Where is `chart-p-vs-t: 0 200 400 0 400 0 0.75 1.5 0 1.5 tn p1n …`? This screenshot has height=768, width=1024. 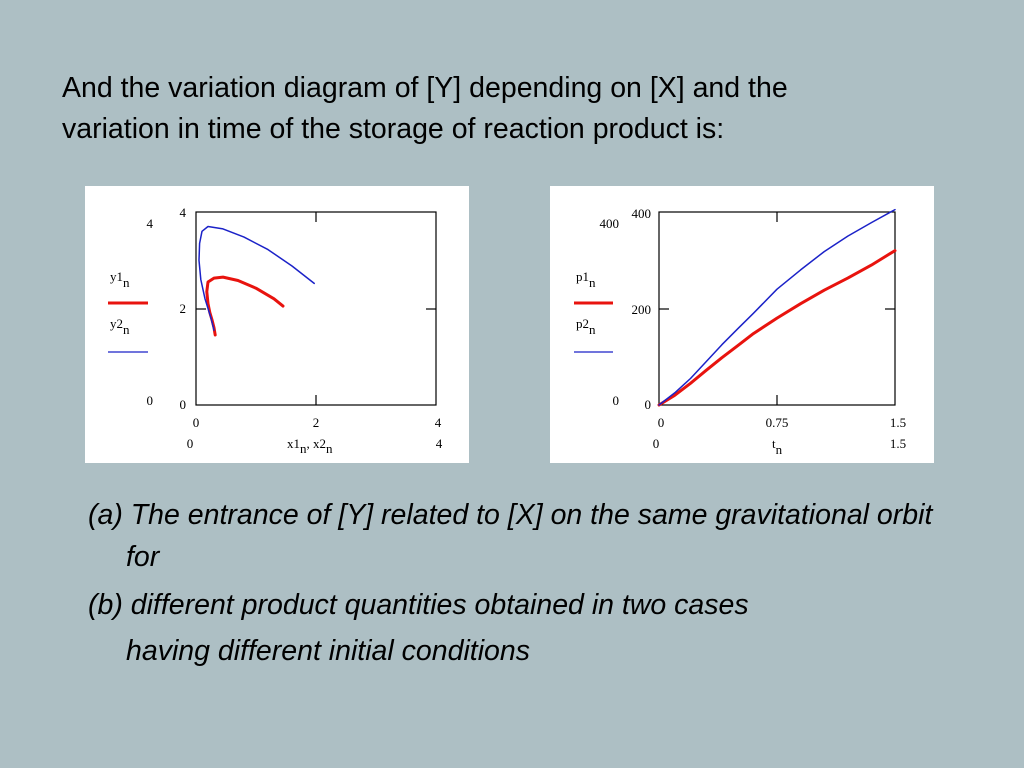 chart-p-vs-t: 0 200 400 0 400 0 0.75 1.5 0 1.5 tn p1n … is located at coordinates (740, 331).